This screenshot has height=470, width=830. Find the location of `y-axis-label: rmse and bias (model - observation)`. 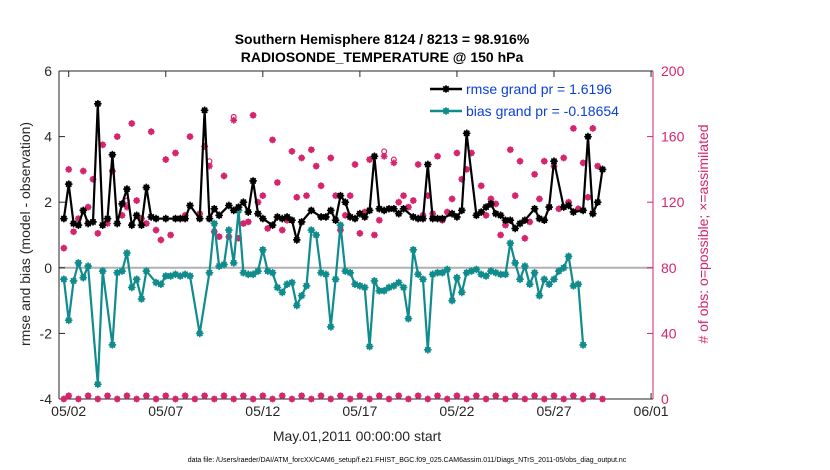

y-axis-label: rmse and bias (model - observation) is located at coordinates (25, 234).